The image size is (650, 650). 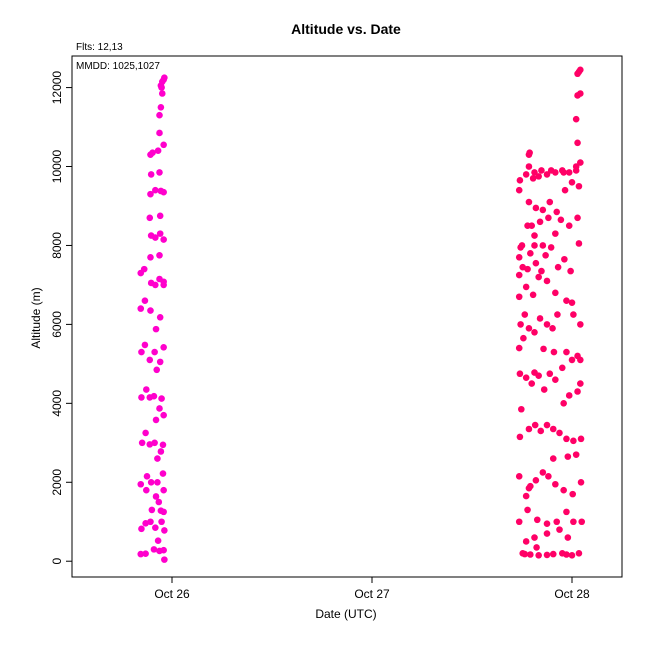 I want to click on y-tick-label: 6000, so click(x=57, y=324).